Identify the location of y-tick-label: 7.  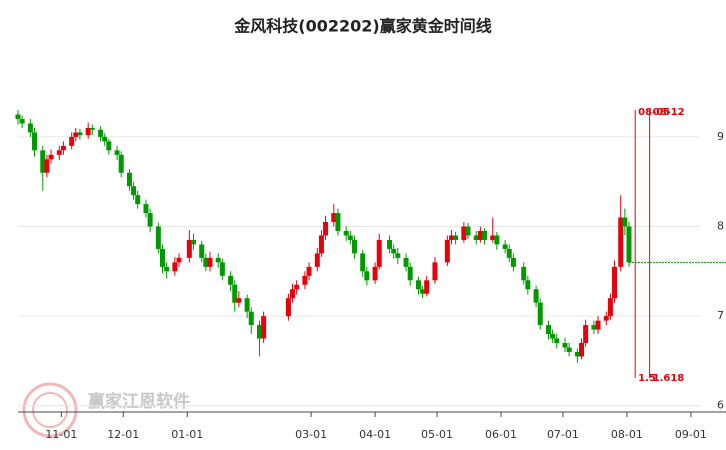
(720, 315).